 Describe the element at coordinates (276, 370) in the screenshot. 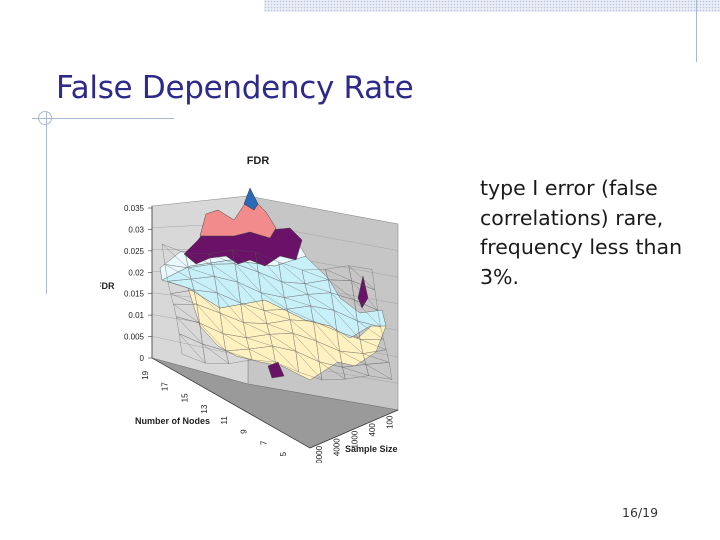

I see `surface-dip-purple` at that location.